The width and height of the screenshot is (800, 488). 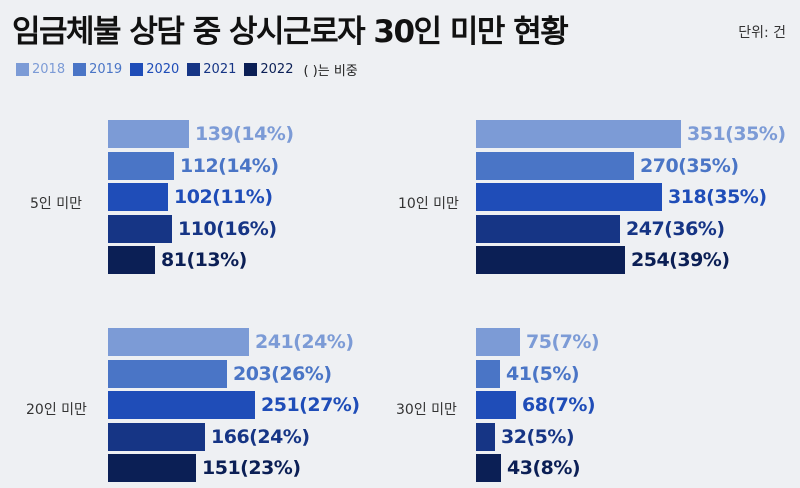 What do you see at coordinates (229, 165) in the screenshot?
I see `bar-value-label: 112(14%)` at bounding box center [229, 165].